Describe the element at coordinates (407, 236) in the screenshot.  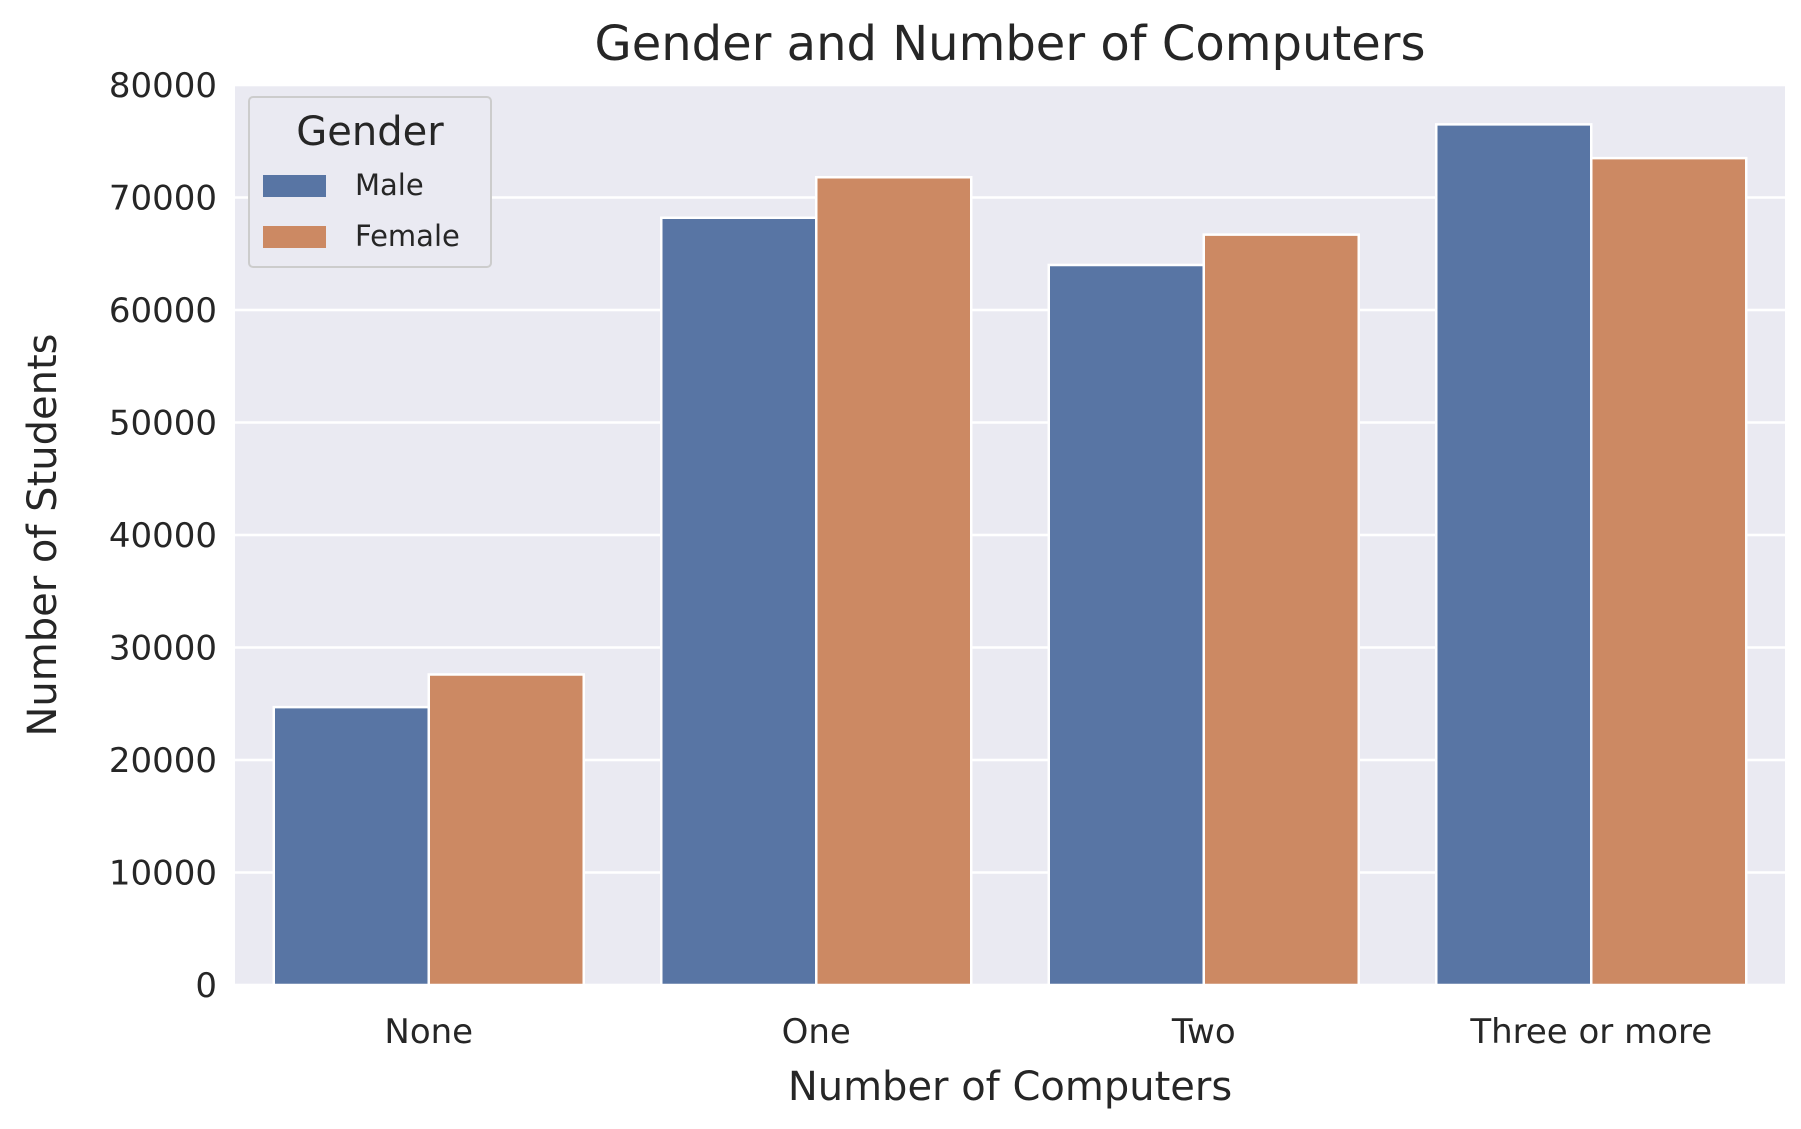
I see `legend-label-female: Female` at that location.